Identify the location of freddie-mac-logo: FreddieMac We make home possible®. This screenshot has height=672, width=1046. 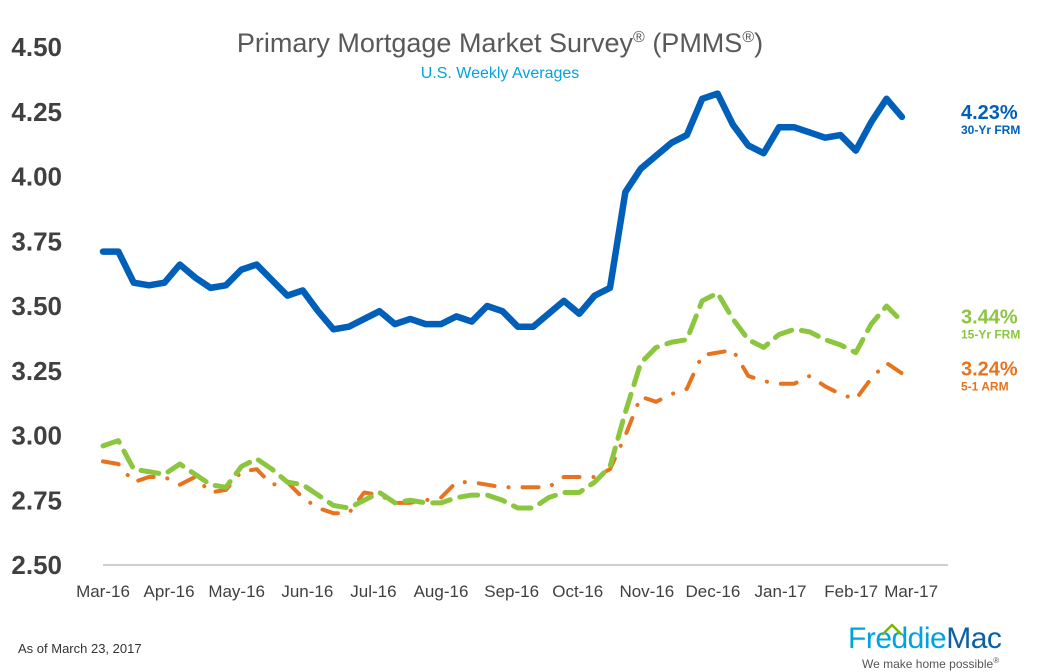
(943, 646).